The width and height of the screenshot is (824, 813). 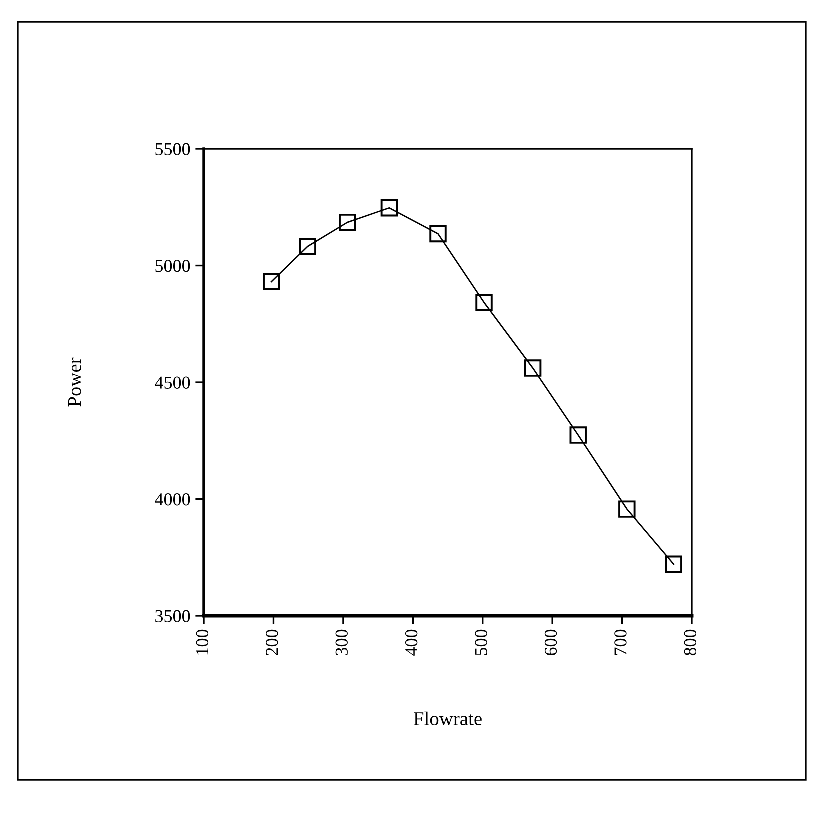 What do you see at coordinates (342, 643) in the screenshot?
I see `x-tick-label: 300` at bounding box center [342, 643].